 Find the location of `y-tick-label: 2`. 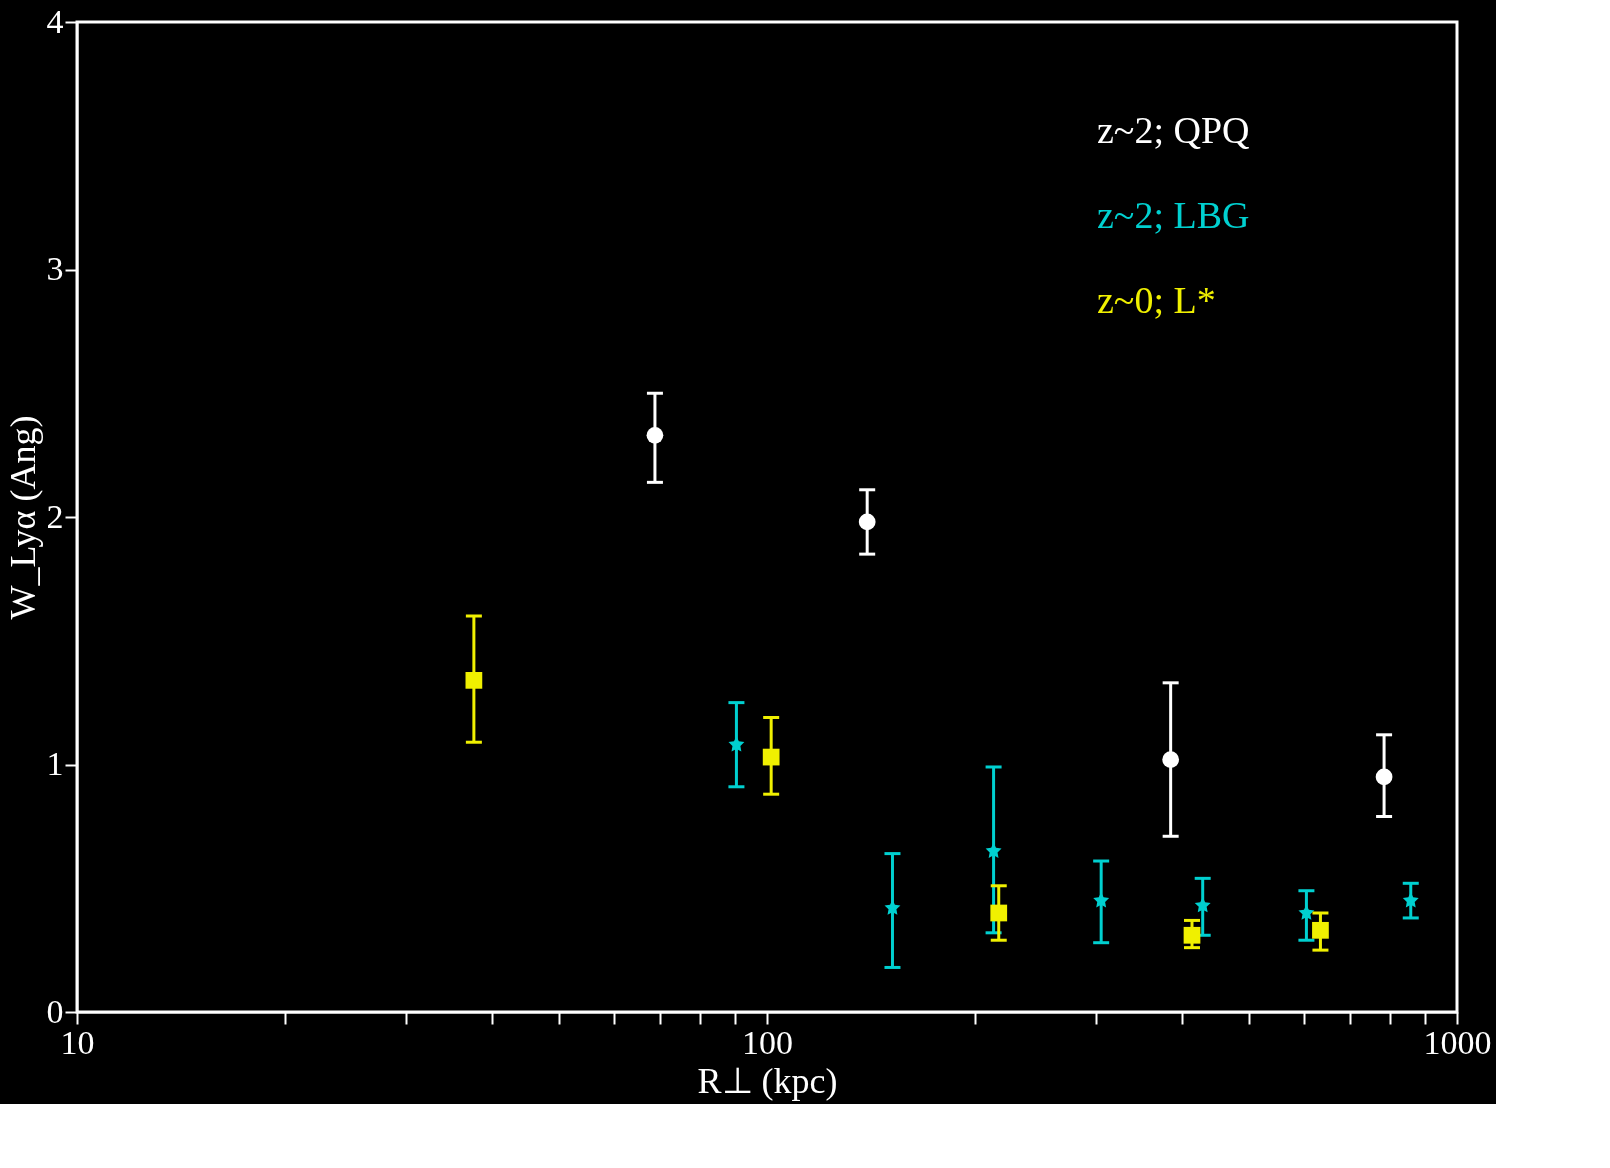

y-tick-label: 2 is located at coordinates (55, 516).